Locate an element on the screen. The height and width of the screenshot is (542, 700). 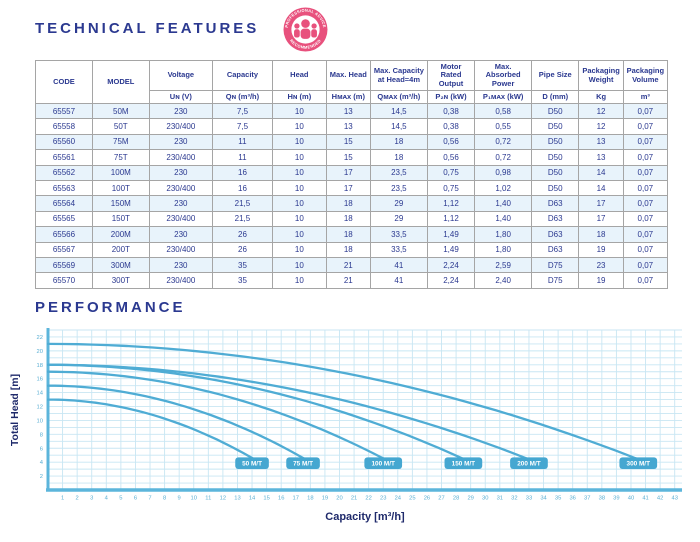
svg-text: 15 is located at coordinates (266, 499).